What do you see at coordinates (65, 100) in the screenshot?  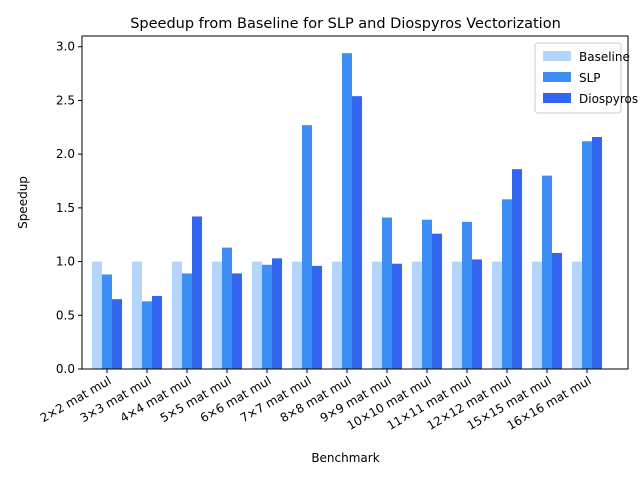 I see `y-tick-label: 2.5` at bounding box center [65, 100].